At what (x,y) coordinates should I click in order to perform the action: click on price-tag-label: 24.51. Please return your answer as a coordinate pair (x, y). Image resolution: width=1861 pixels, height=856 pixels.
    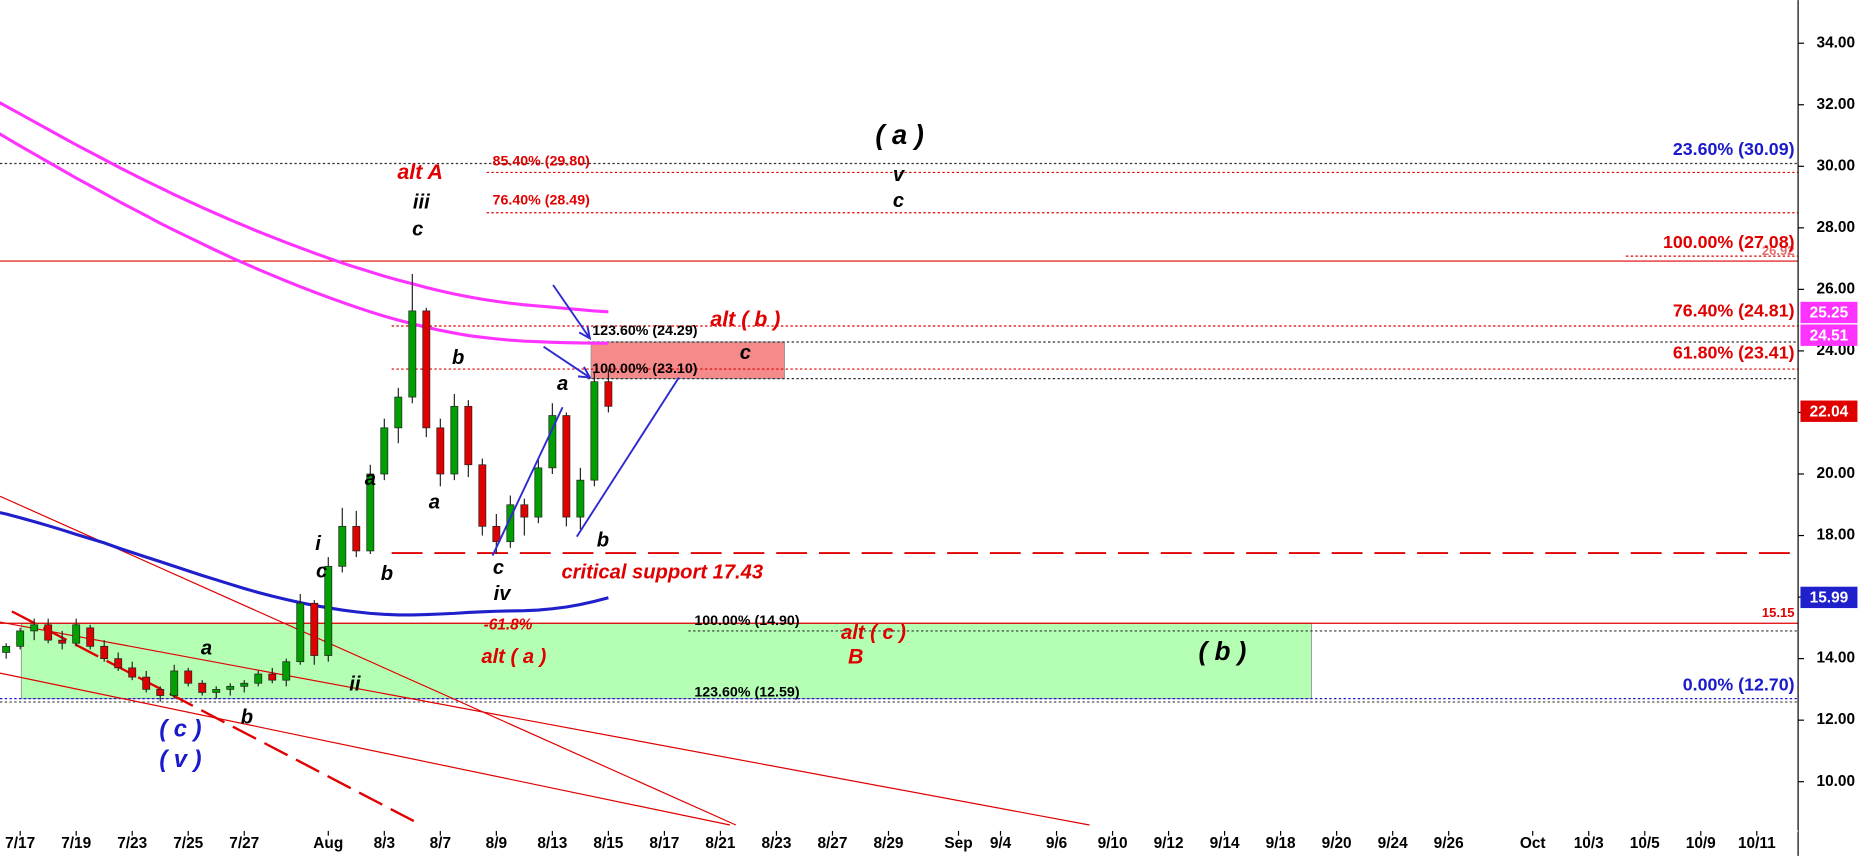
    Looking at the image, I should click on (1829, 335).